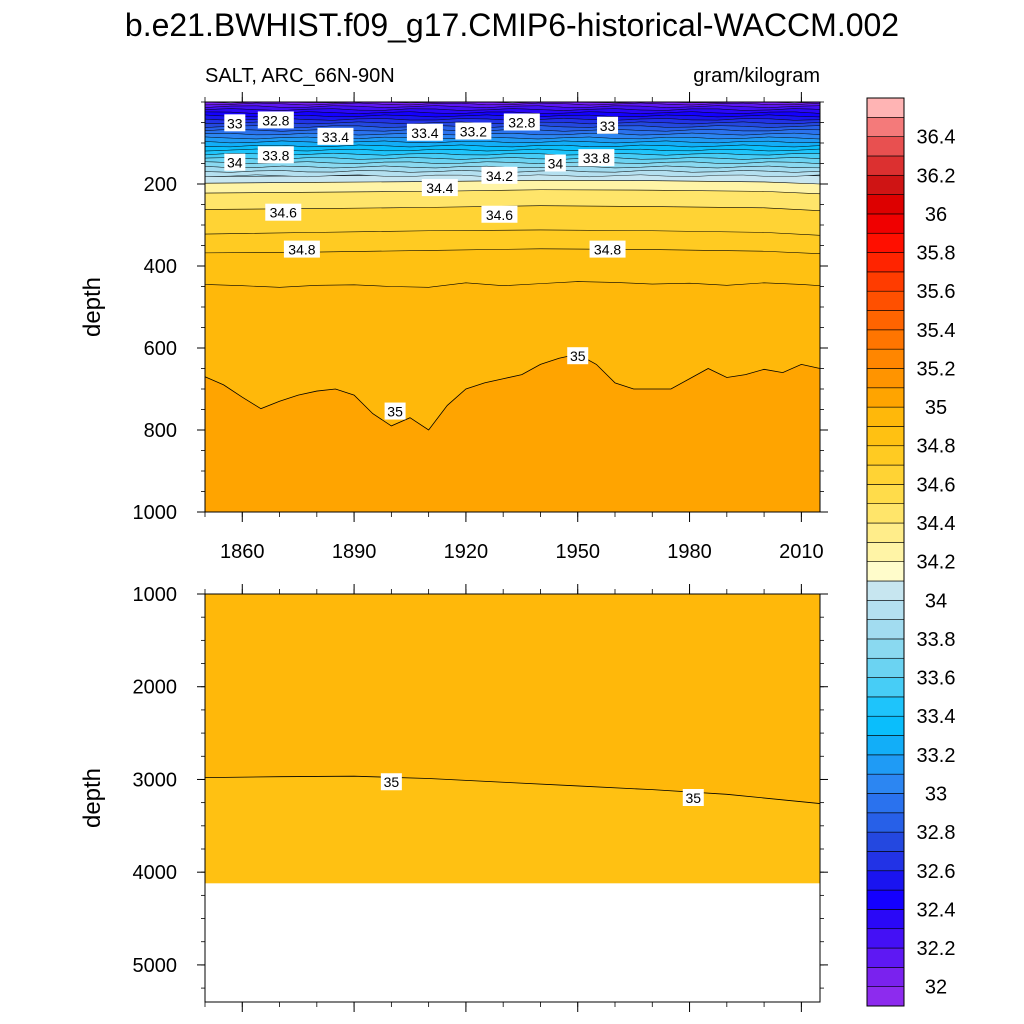 The image size is (1024, 1024). I want to click on colorbar-tick-label: 34.4, so click(936, 524).